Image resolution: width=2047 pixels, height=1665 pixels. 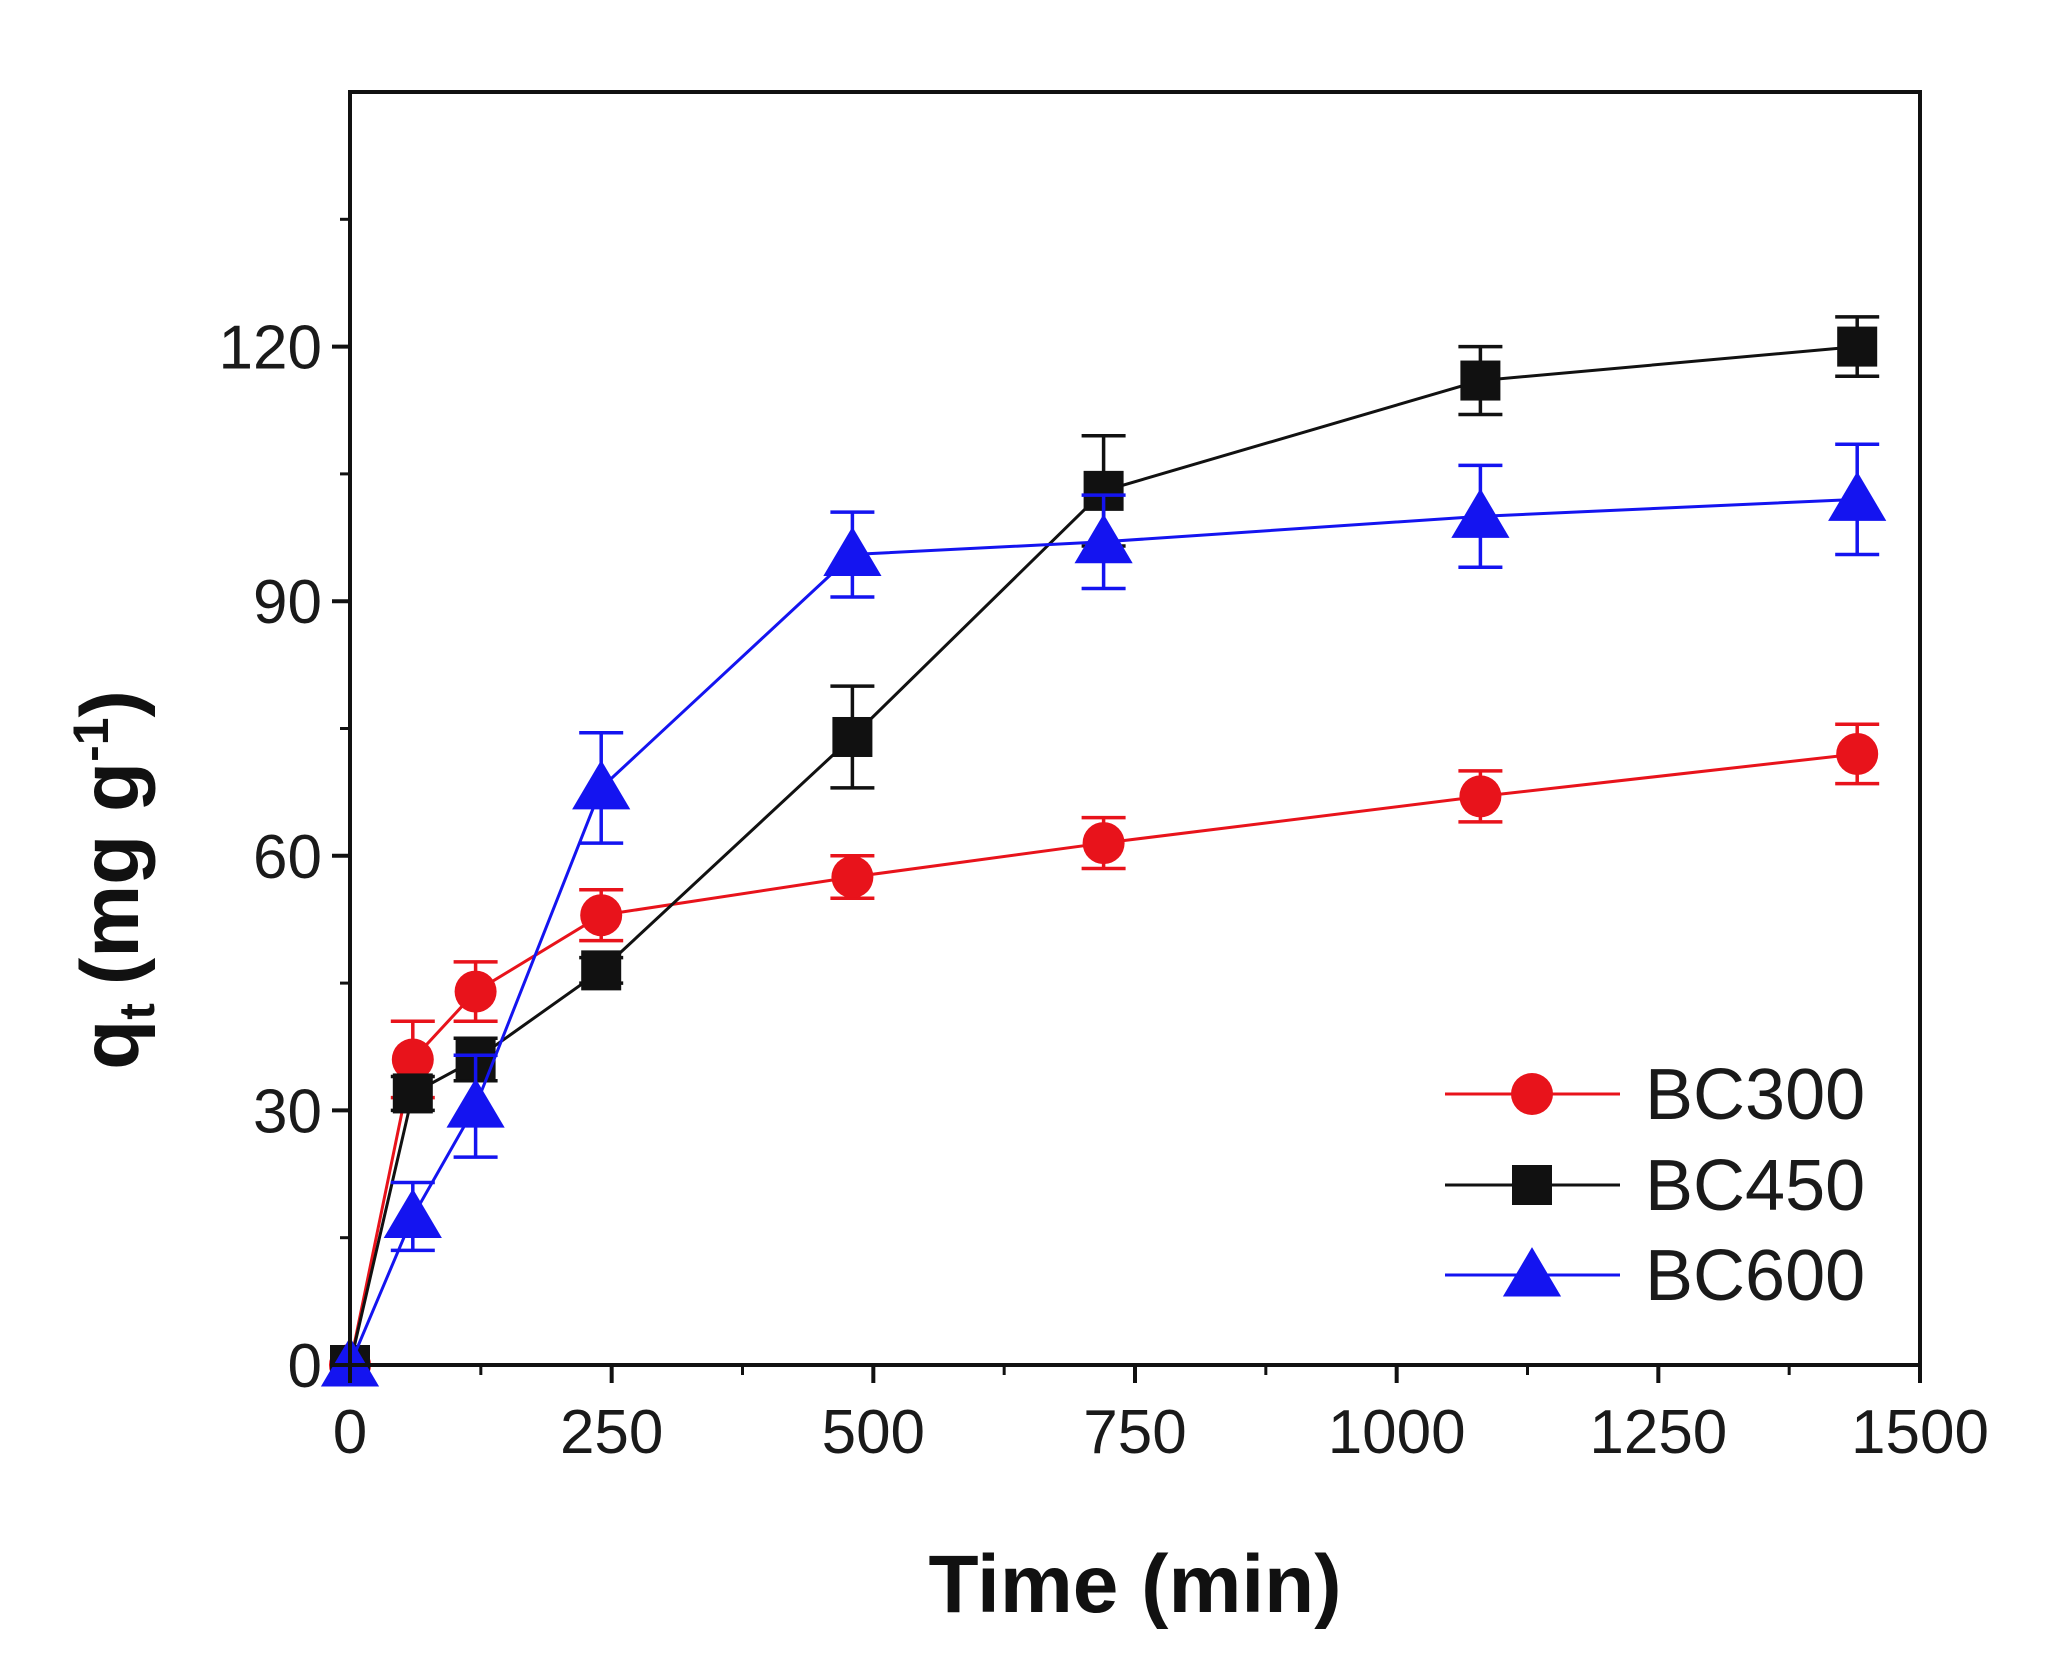 What do you see at coordinates (873, 1432) in the screenshot?
I see `x-tick-label: 500` at bounding box center [873, 1432].